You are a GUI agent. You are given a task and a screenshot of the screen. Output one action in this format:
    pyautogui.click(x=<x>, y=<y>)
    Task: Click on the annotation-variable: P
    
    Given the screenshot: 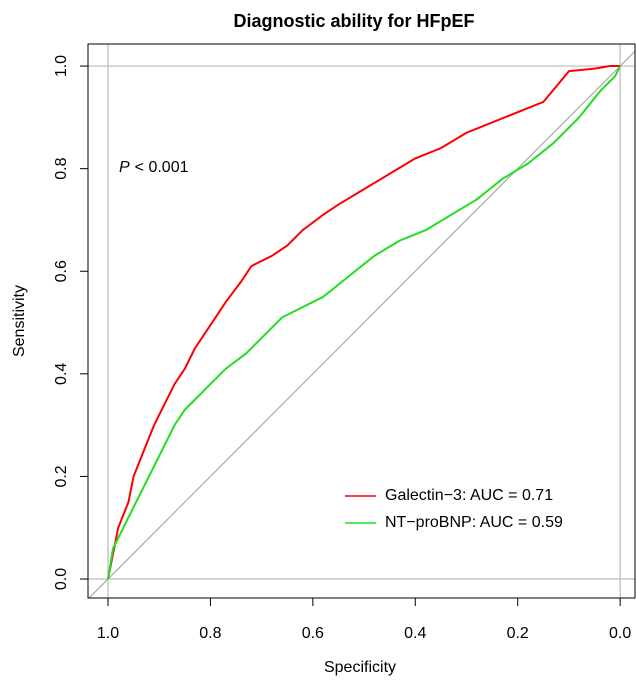 What is the action you would take?
    pyautogui.click(x=124, y=167)
    